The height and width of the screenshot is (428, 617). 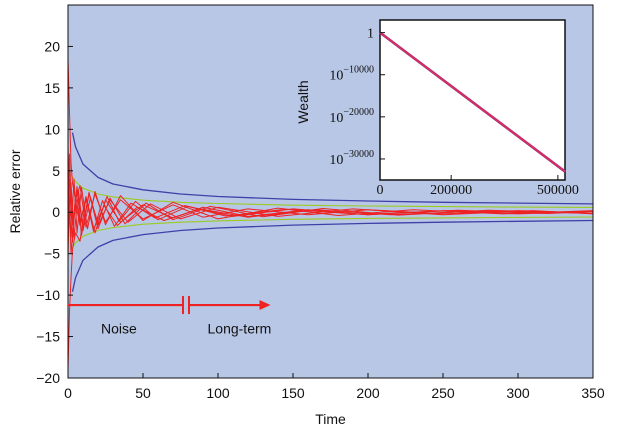 I want to click on y-axis-label: Relative error, so click(x=15, y=191).